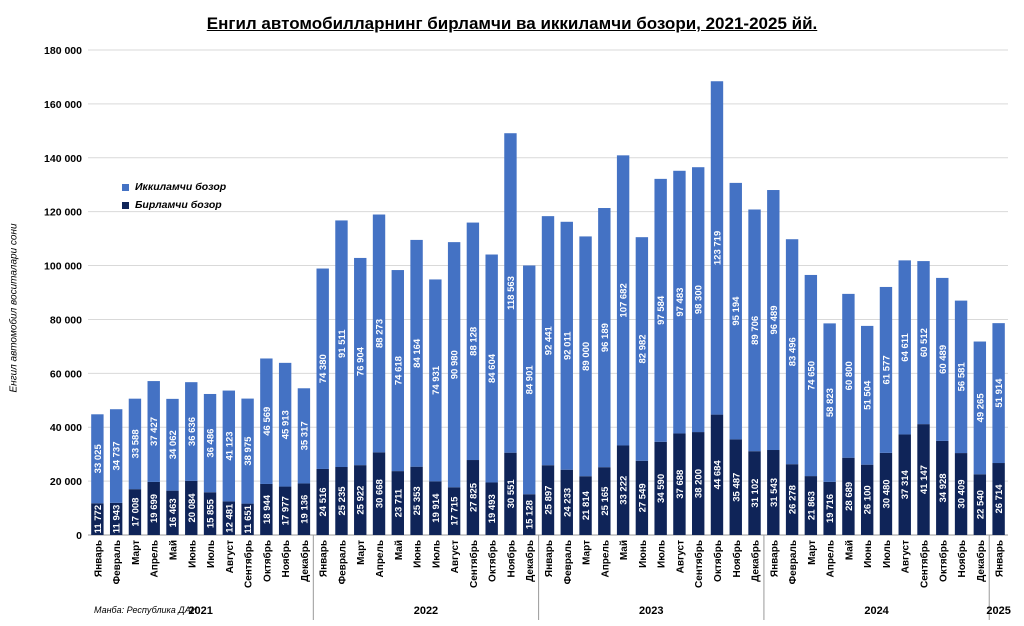 Image resolution: width=1024 pixels, height=626 pixels. Describe the element at coordinates (286, 510) in the screenshot. I see `data-label-primary: 17 977` at that location.